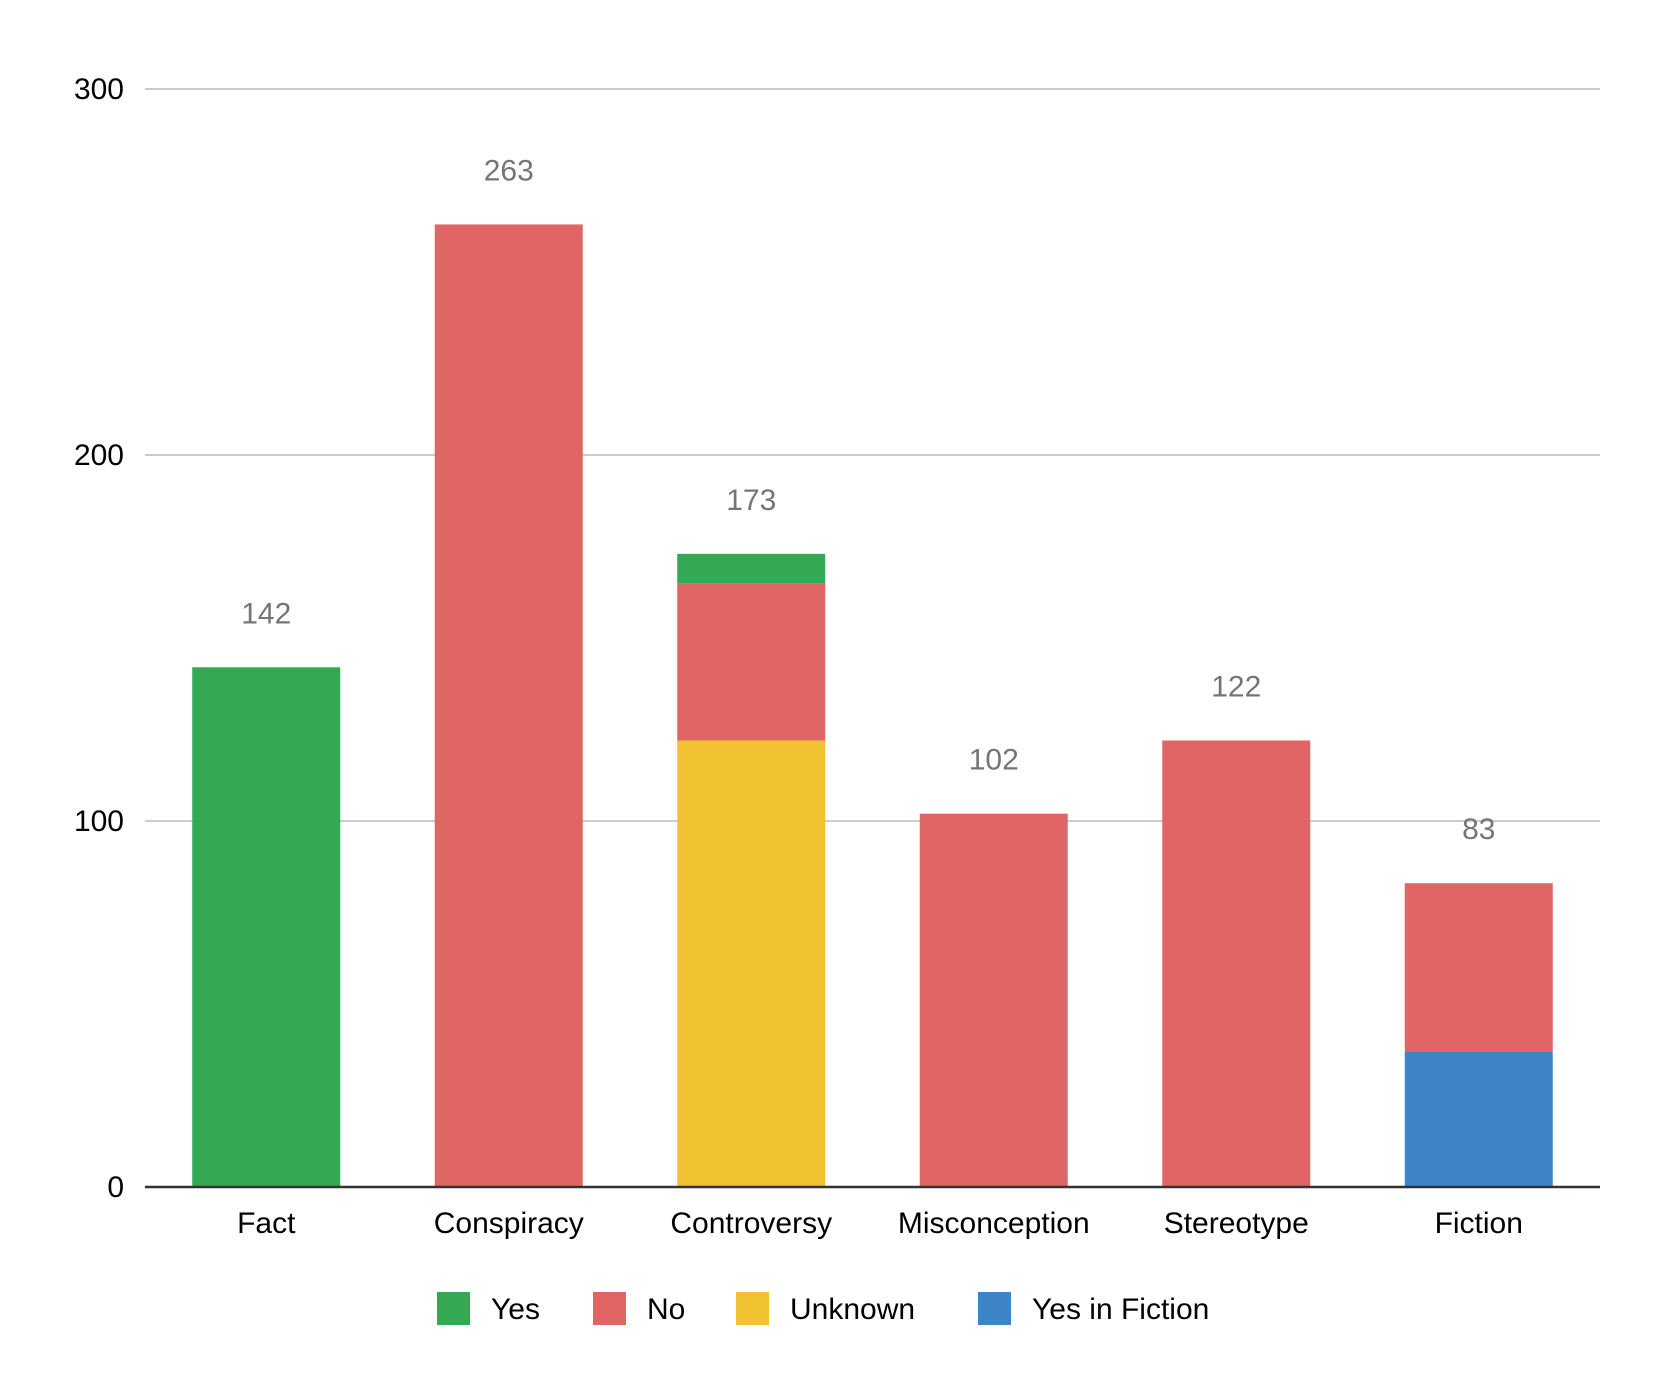 This screenshot has height=1390, width=1661. I want to click on x-category-label: Stereotype, so click(1236, 1223).